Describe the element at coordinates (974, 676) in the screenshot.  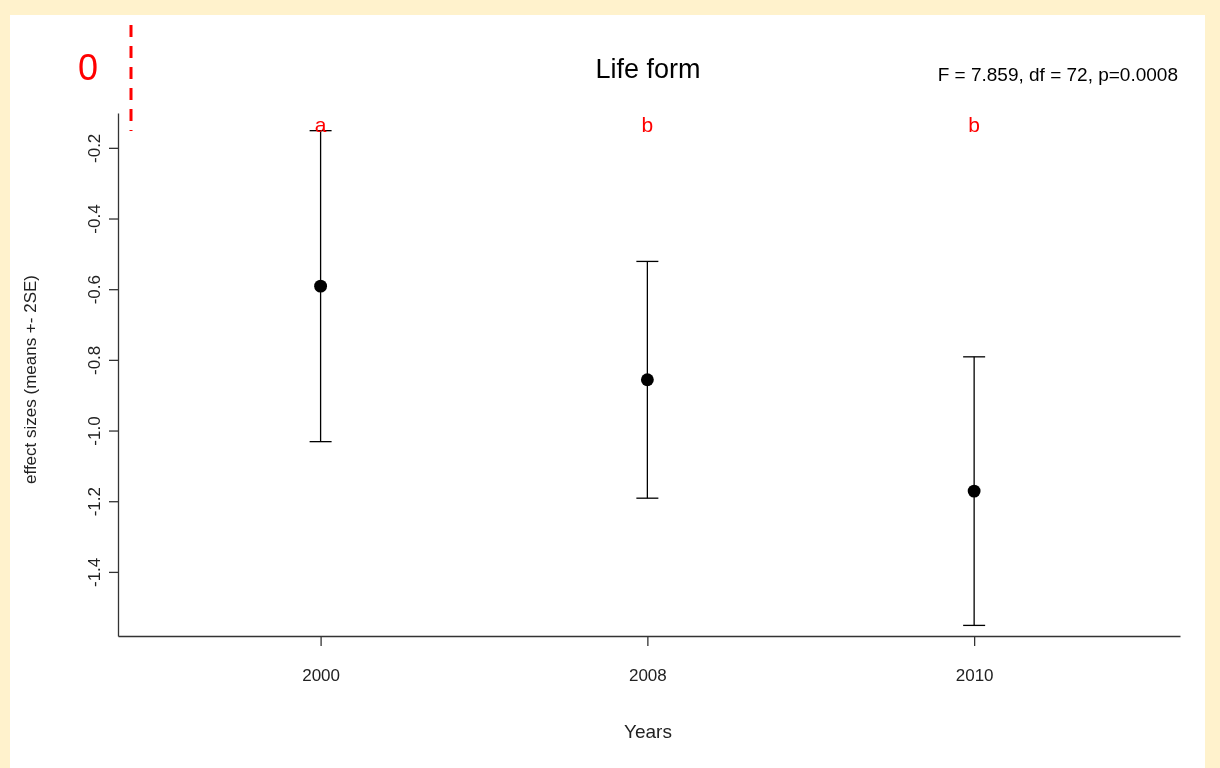
I see `x-tick-label: 2010` at that location.